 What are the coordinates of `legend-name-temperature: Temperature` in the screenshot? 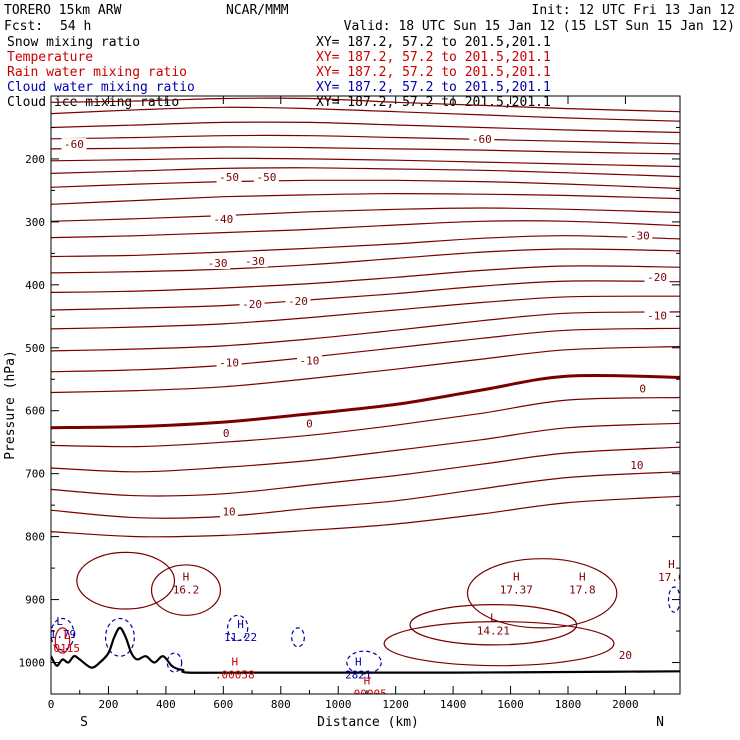 It's located at (50, 57).